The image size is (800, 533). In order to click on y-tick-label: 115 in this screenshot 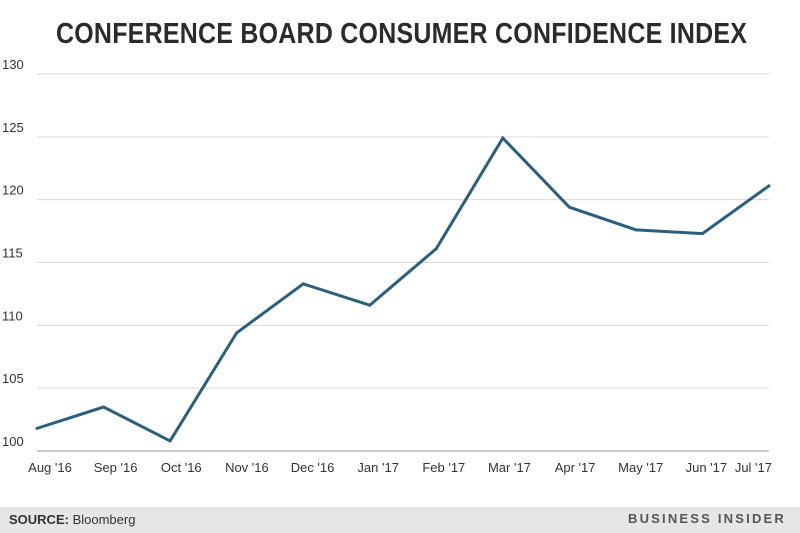, I will do `click(12, 253)`.